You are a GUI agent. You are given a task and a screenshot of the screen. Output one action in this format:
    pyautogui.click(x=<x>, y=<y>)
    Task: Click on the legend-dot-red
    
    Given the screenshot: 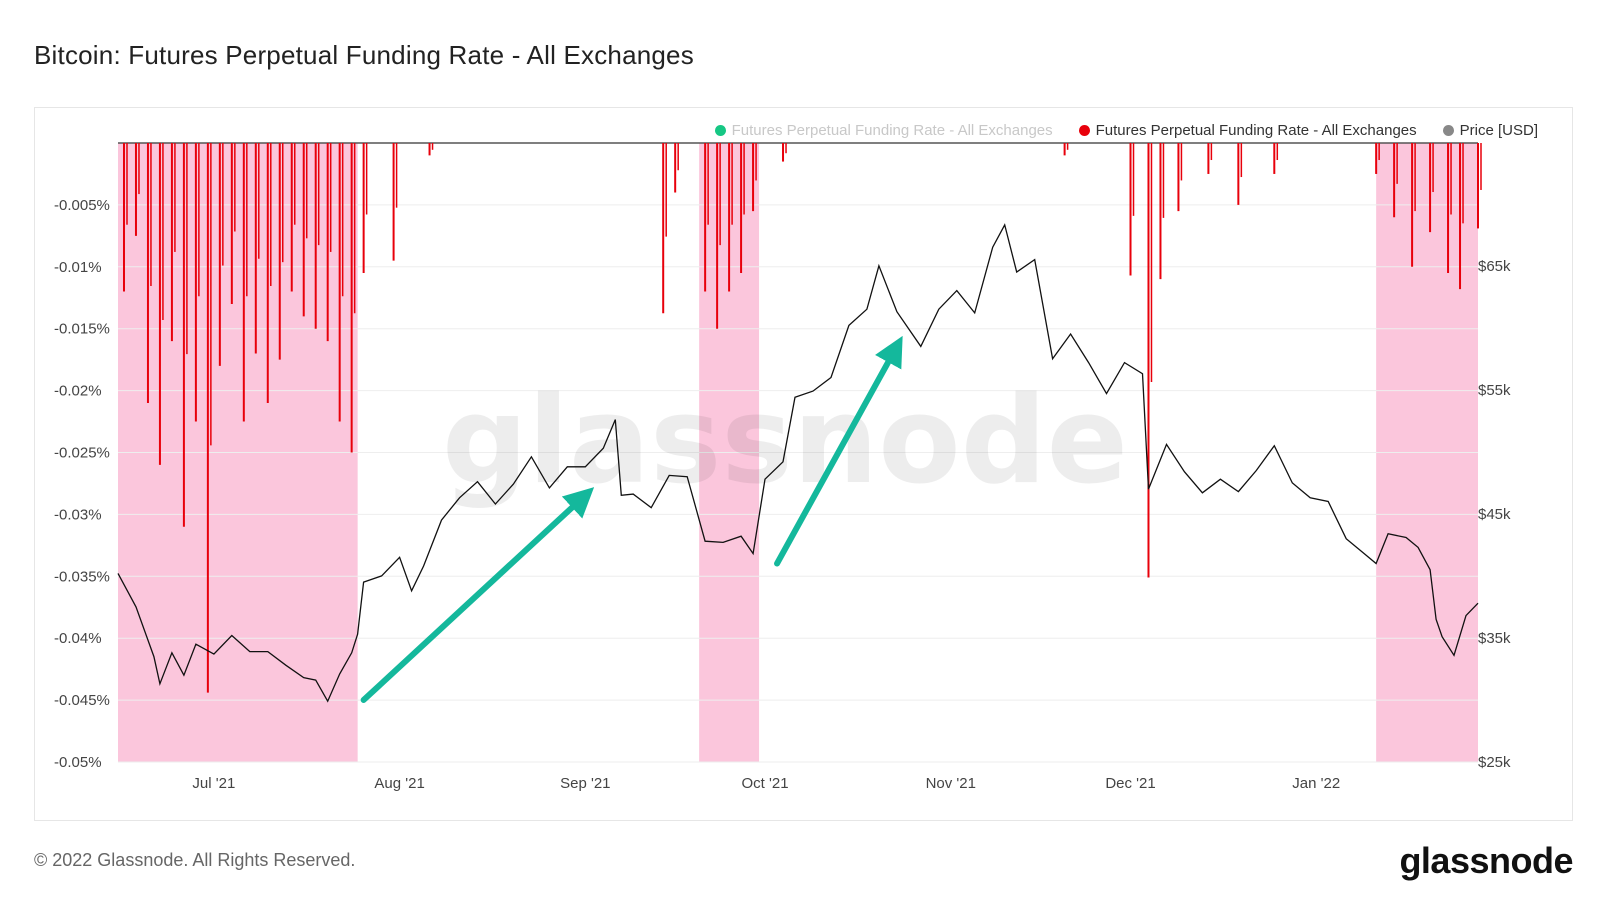 What is the action you would take?
    pyautogui.click(x=1084, y=130)
    